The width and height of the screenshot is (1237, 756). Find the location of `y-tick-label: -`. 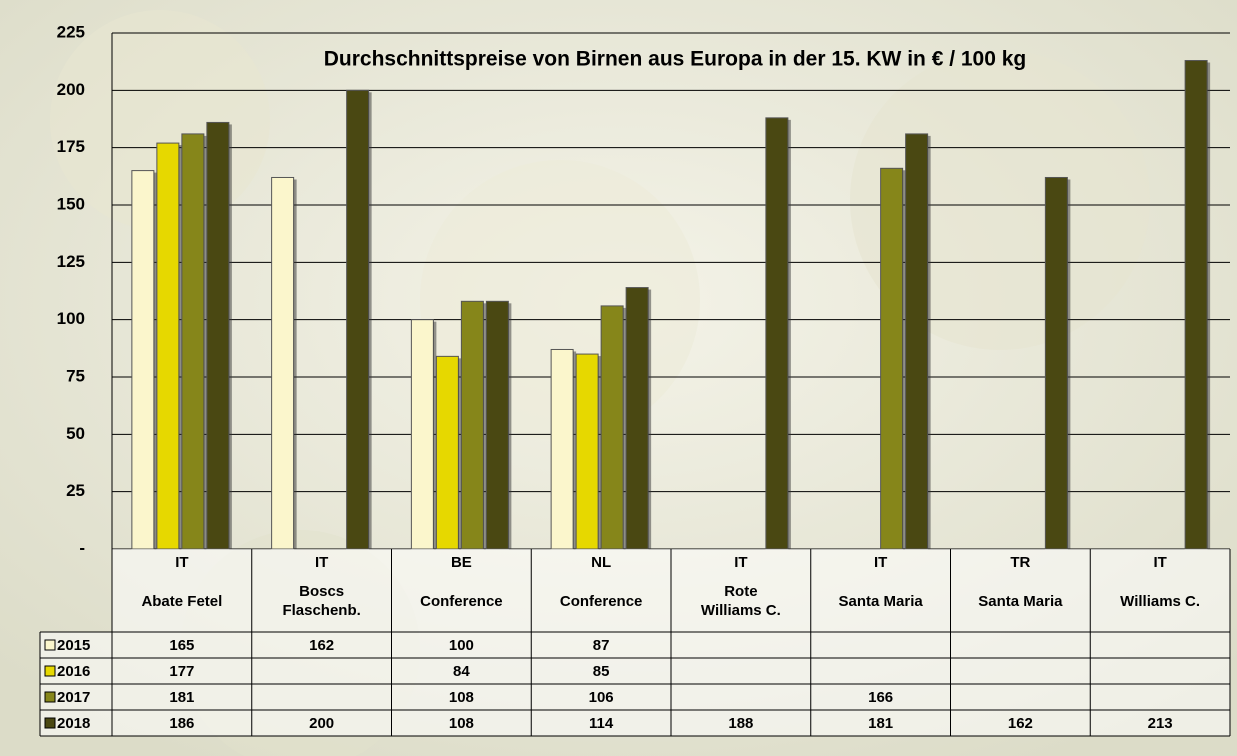

y-tick-label: - is located at coordinates (82, 547).